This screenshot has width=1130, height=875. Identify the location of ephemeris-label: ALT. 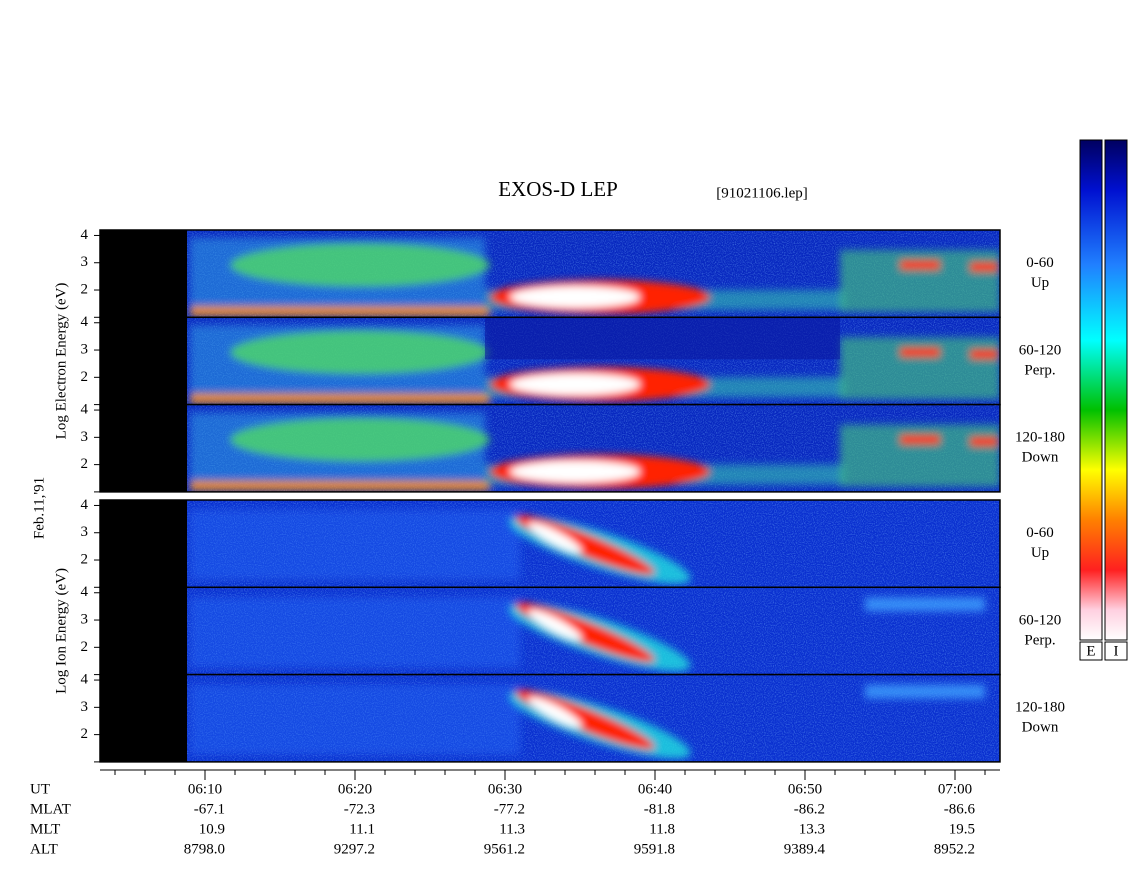
(44, 849).